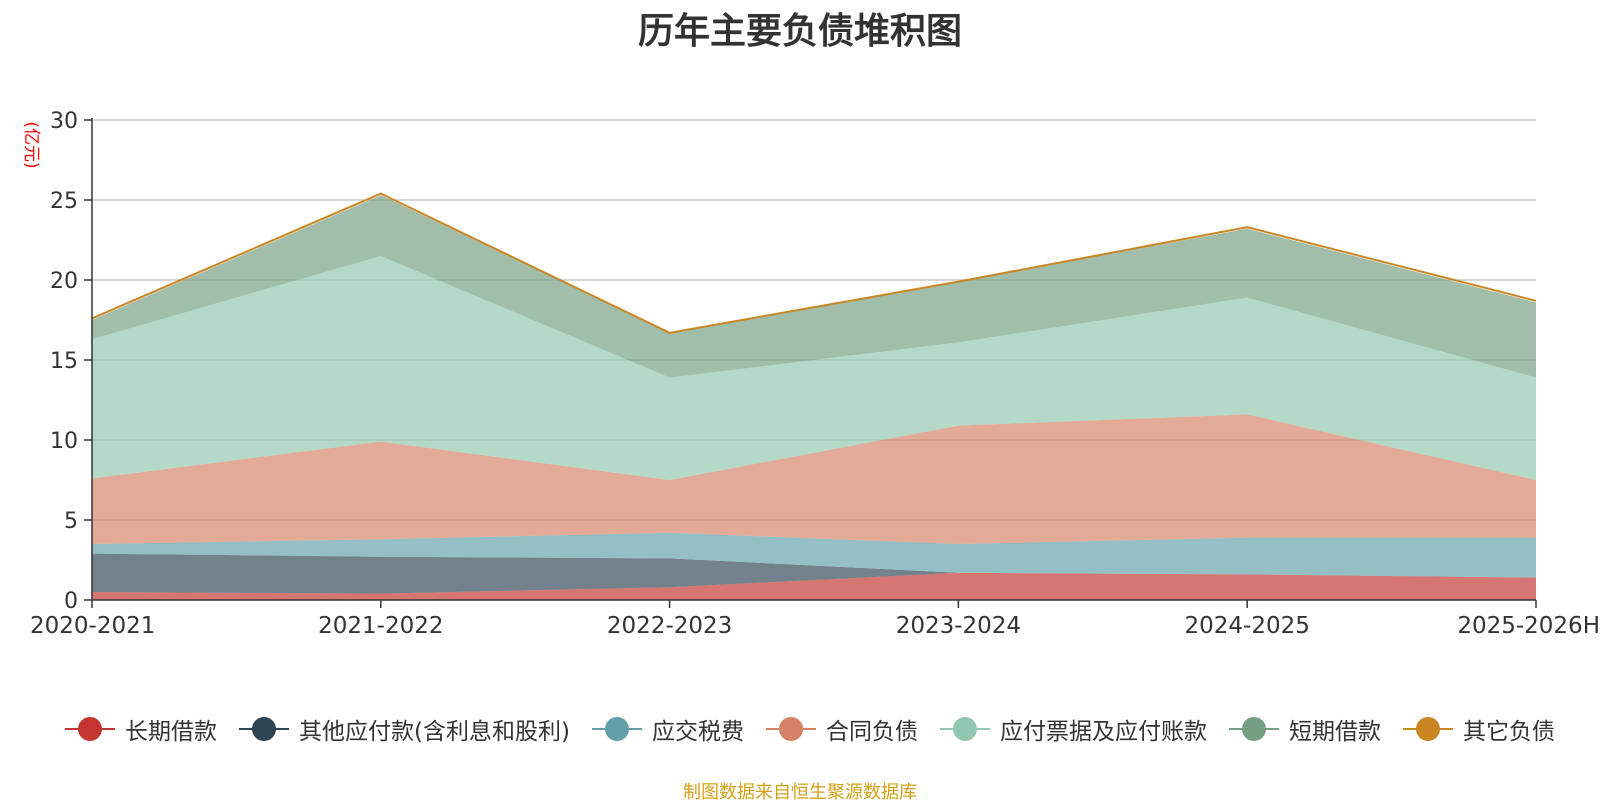 This screenshot has width=1600, height=804. Describe the element at coordinates (800, 792) in the screenshot. I see `data-source-note: 制图数据来自恒生聚源数据库` at that location.